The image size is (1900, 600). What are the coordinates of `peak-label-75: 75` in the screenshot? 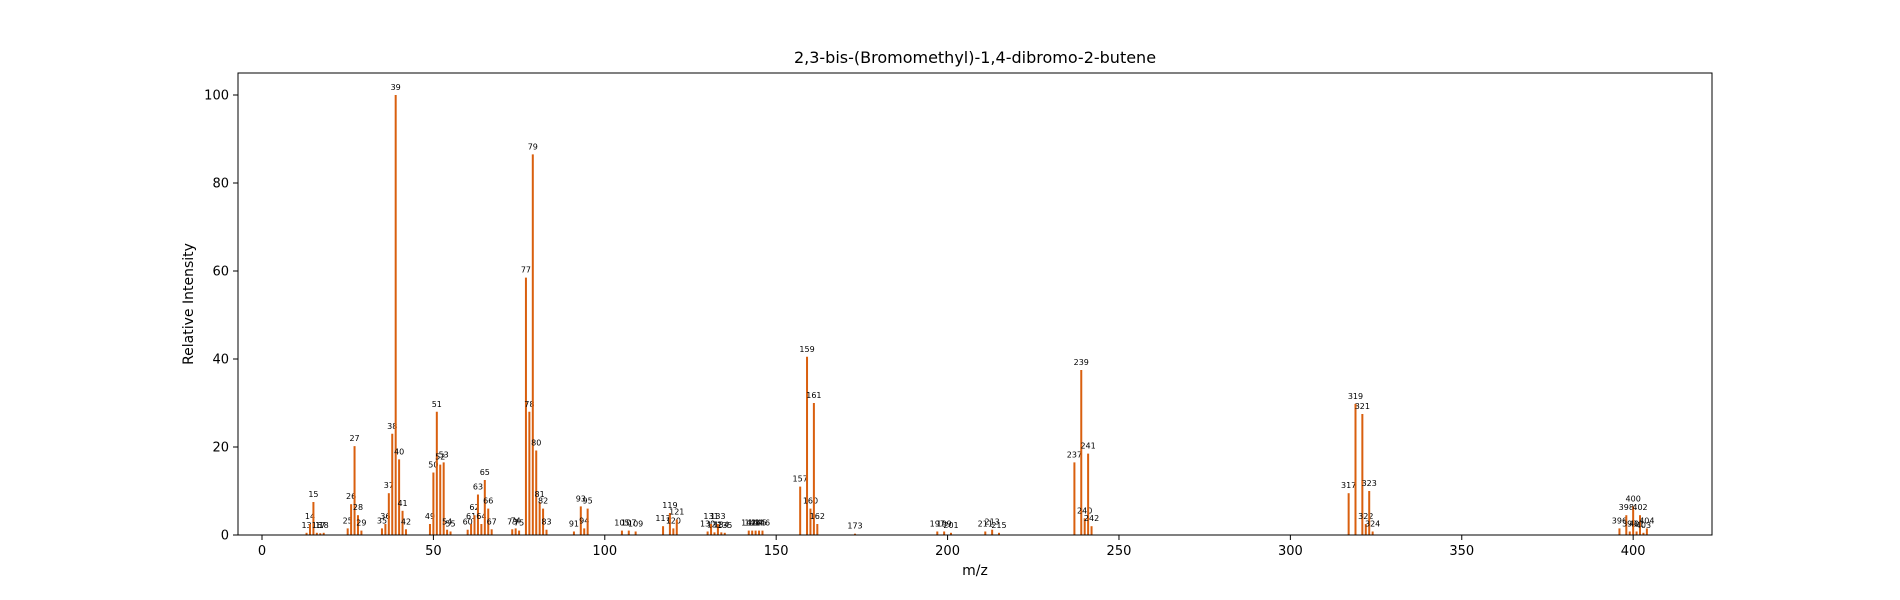 It's located at (519, 523).